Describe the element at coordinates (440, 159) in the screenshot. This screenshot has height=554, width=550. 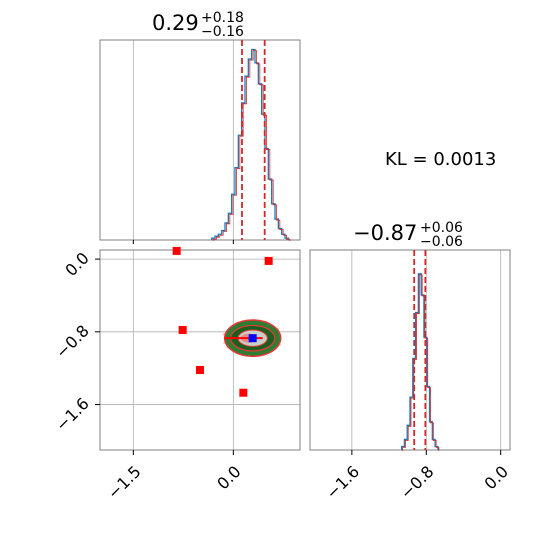
I see `kl-annotation: KL = 0.0013` at that location.